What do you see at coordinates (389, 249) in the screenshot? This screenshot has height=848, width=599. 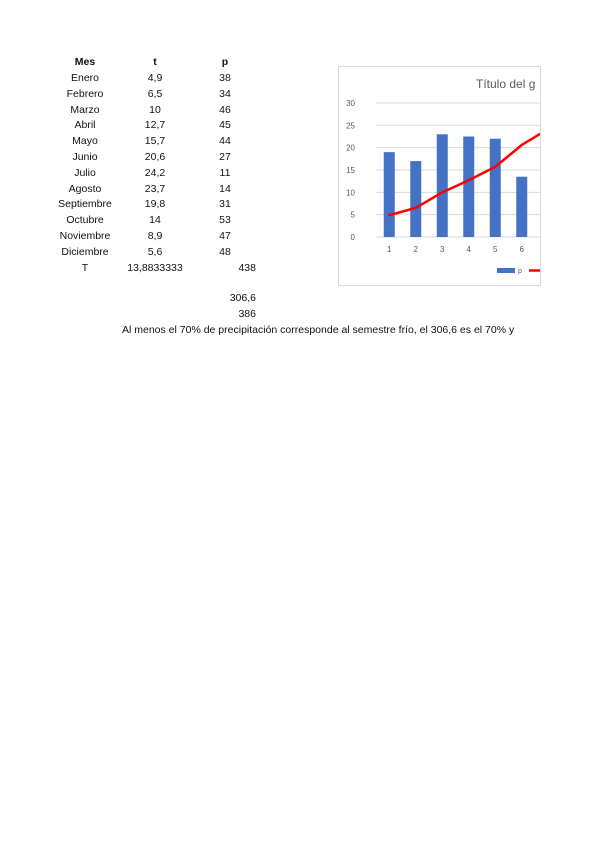 I see `x-tick-label: 1` at bounding box center [389, 249].